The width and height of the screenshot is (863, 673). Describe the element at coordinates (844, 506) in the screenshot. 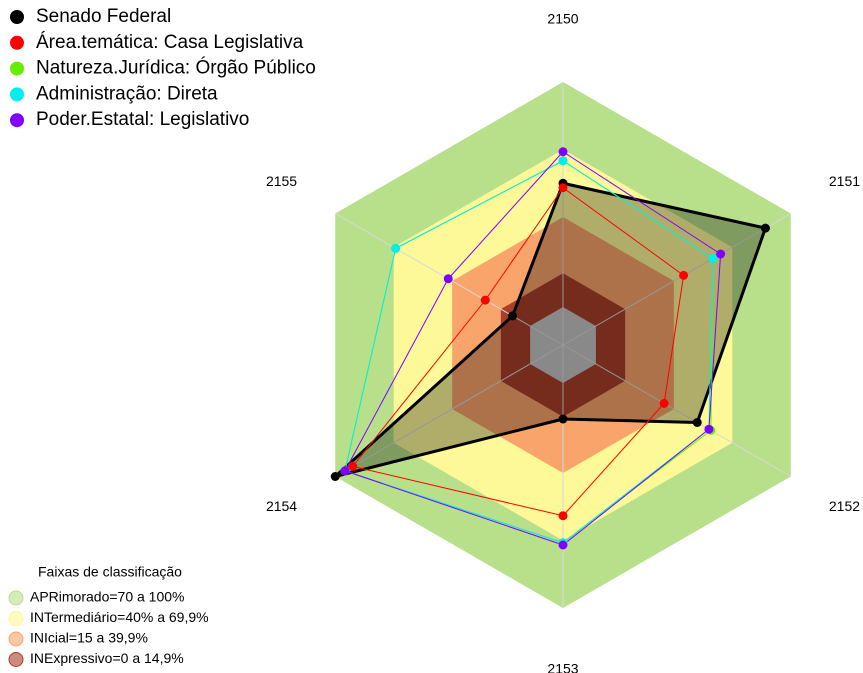

I see `axis-label: 2152` at that location.